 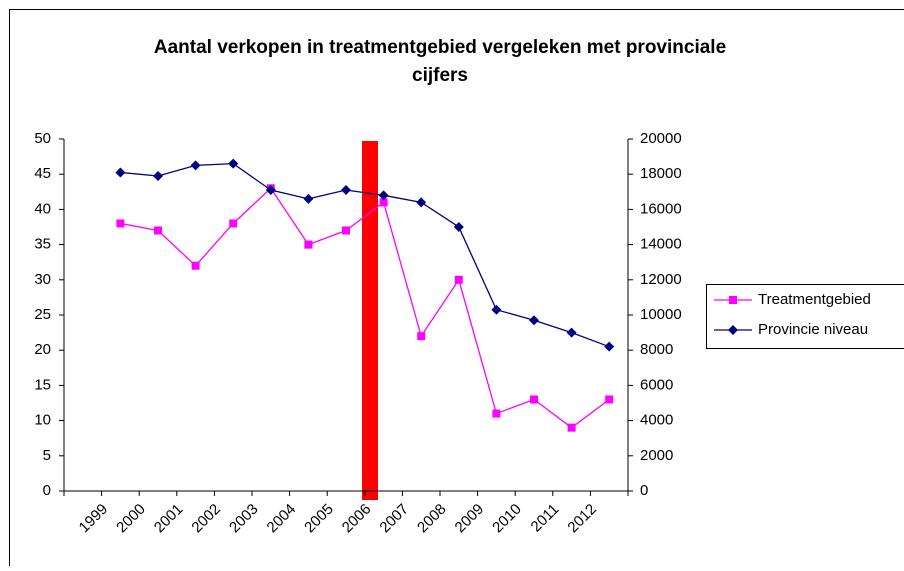 I want to click on y2-tick-label: 2000, so click(x=656, y=455).